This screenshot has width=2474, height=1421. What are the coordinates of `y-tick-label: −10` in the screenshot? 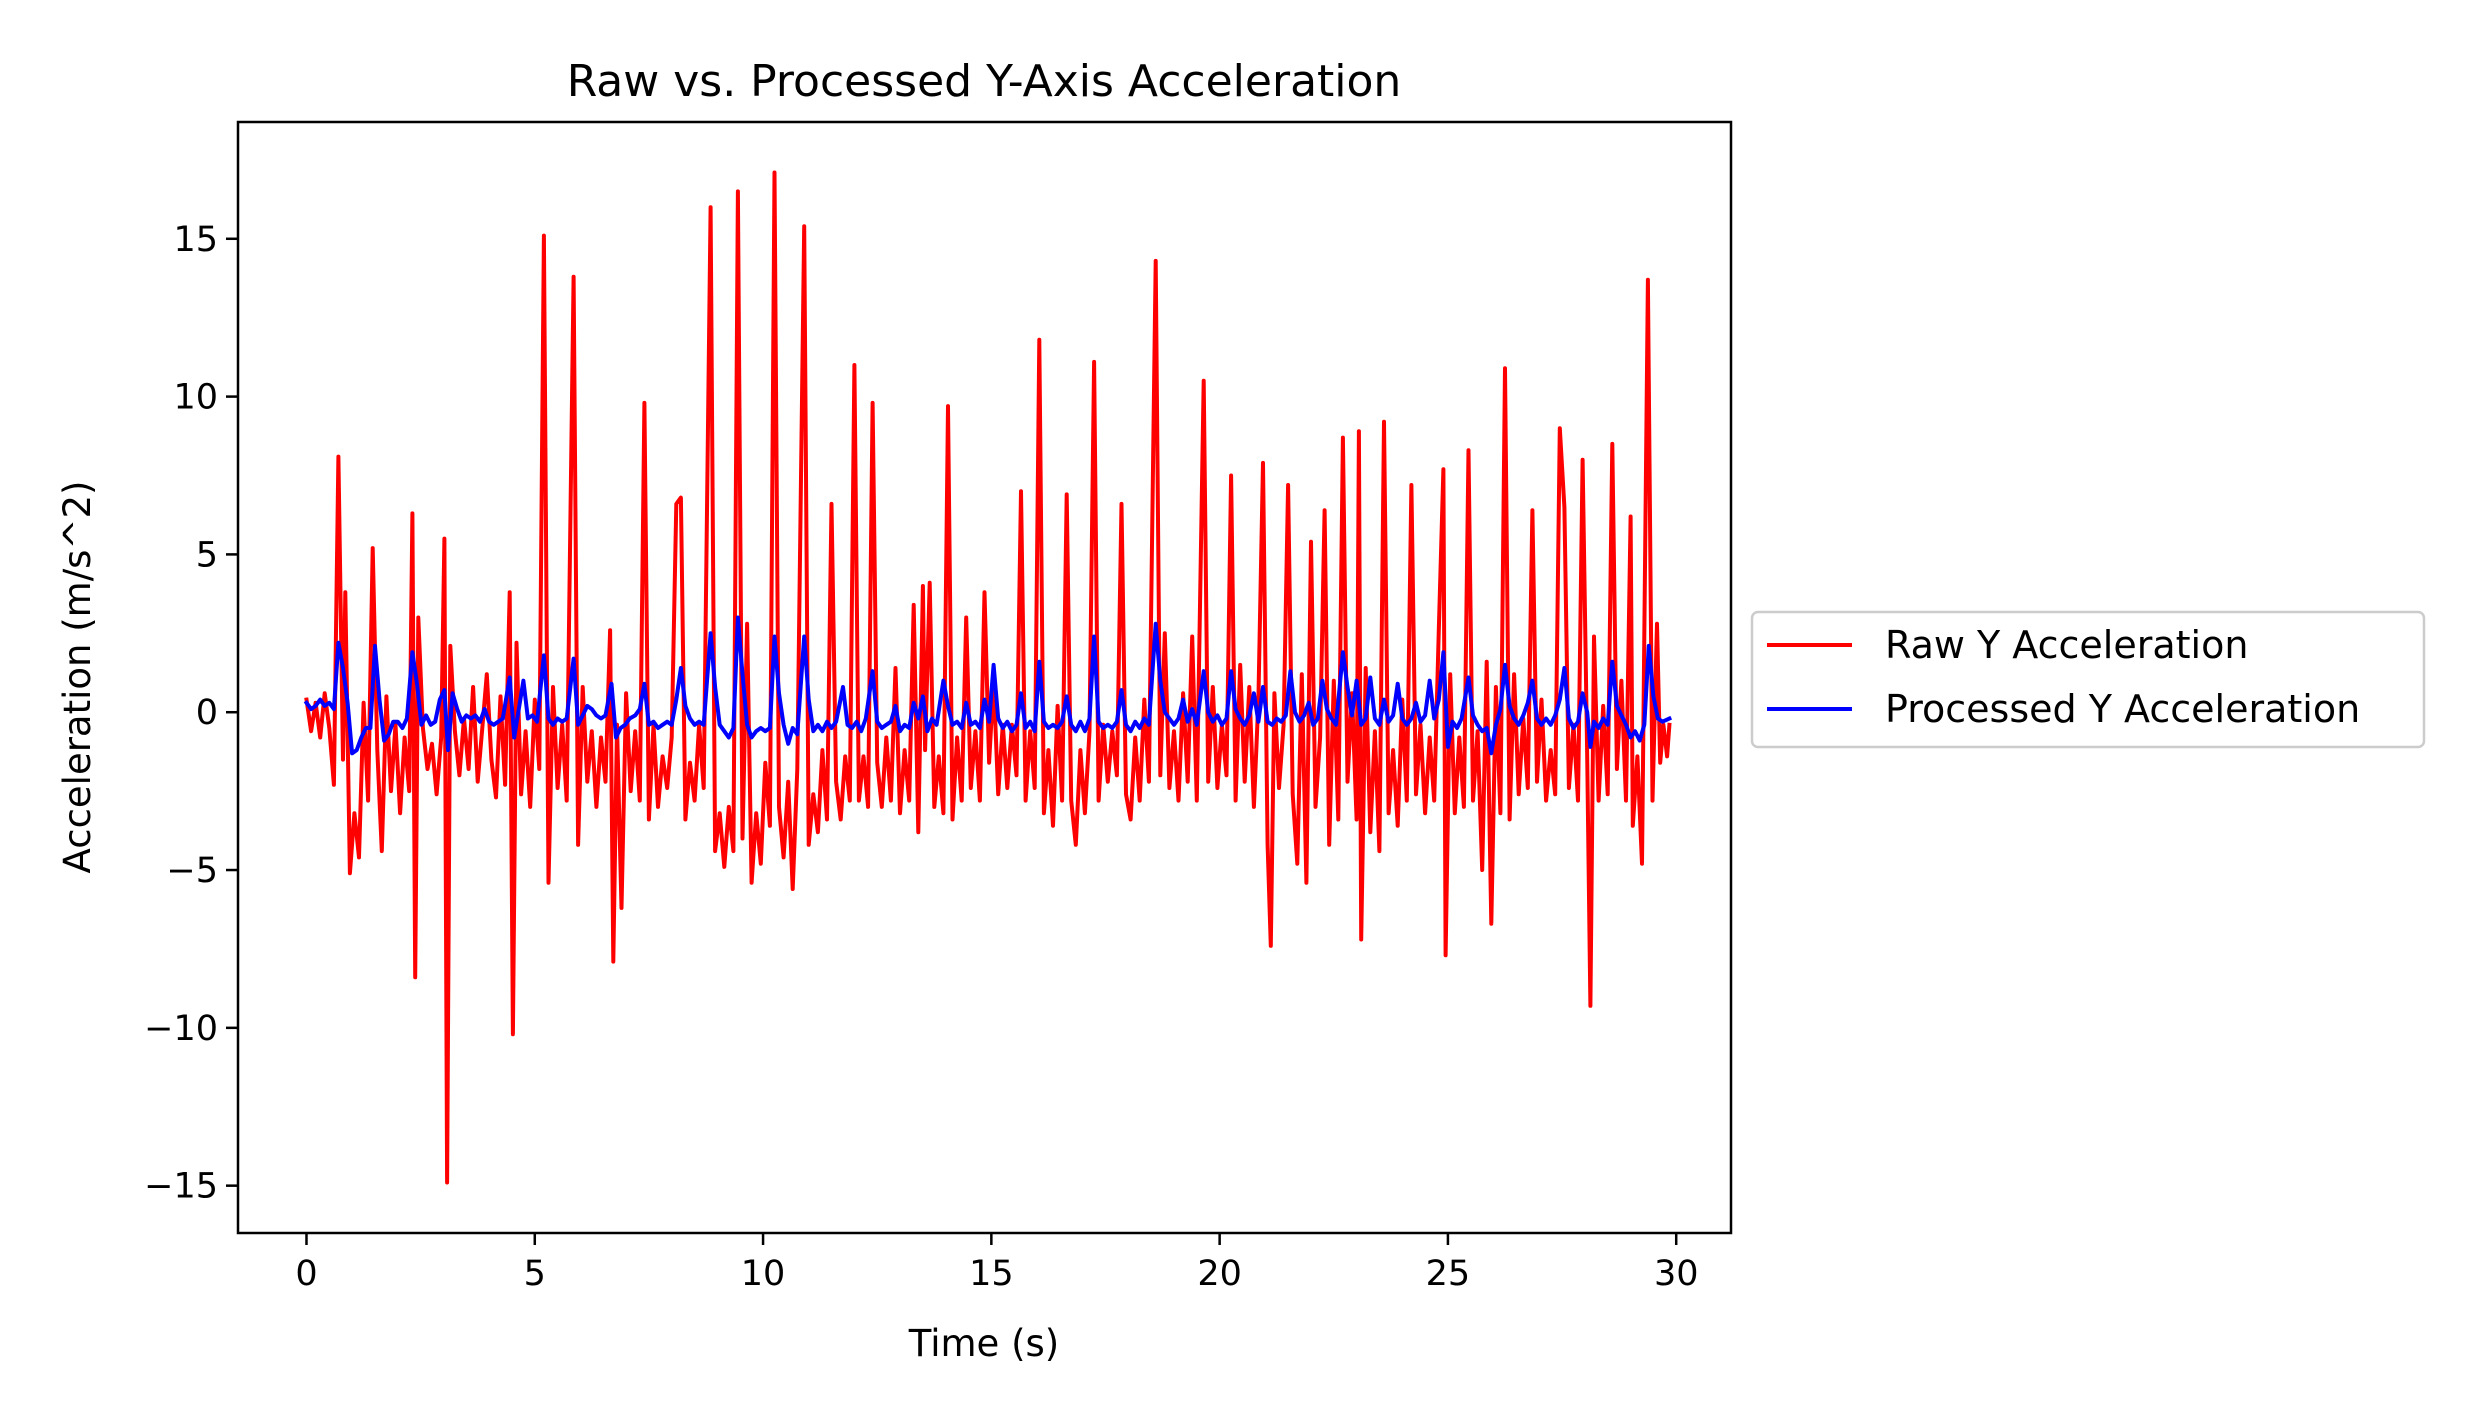 It's located at (181, 1029).